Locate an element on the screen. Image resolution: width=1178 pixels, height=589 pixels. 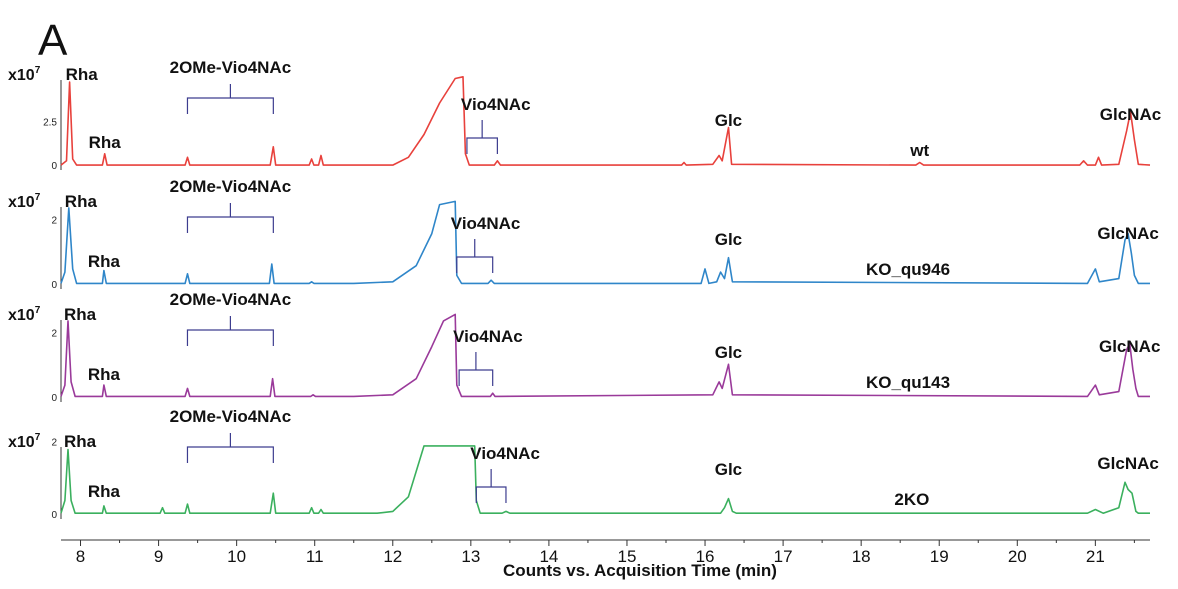
x-tick-label: 10 is located at coordinates (236, 556).